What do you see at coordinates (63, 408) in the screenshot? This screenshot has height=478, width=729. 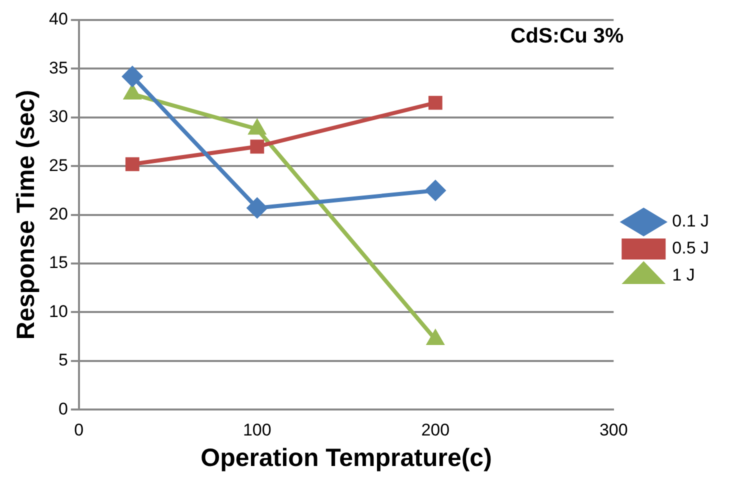 I see `y-tick-label: 0` at bounding box center [63, 408].